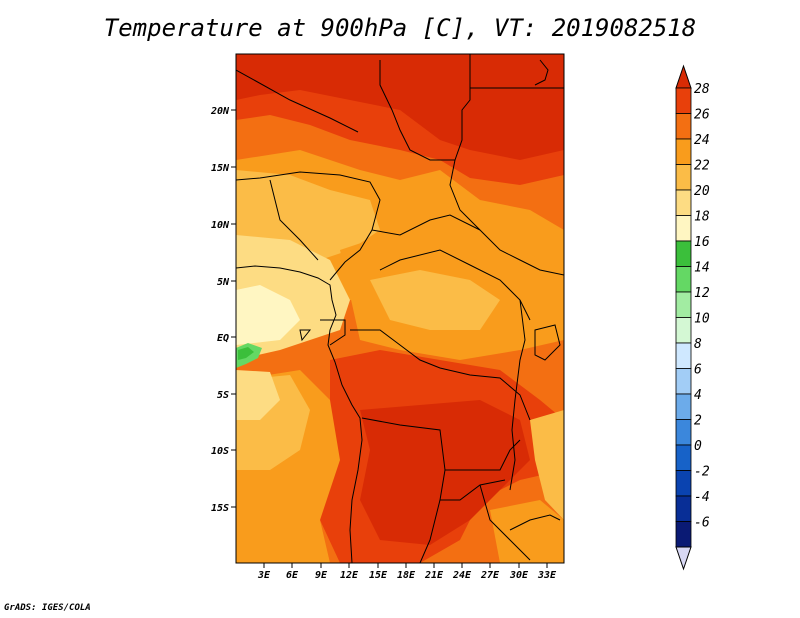 Image resolution: width=800 pixels, height=618 pixels. Describe the element at coordinates (321, 575) in the screenshot. I see `lon-label: 9E` at that location.